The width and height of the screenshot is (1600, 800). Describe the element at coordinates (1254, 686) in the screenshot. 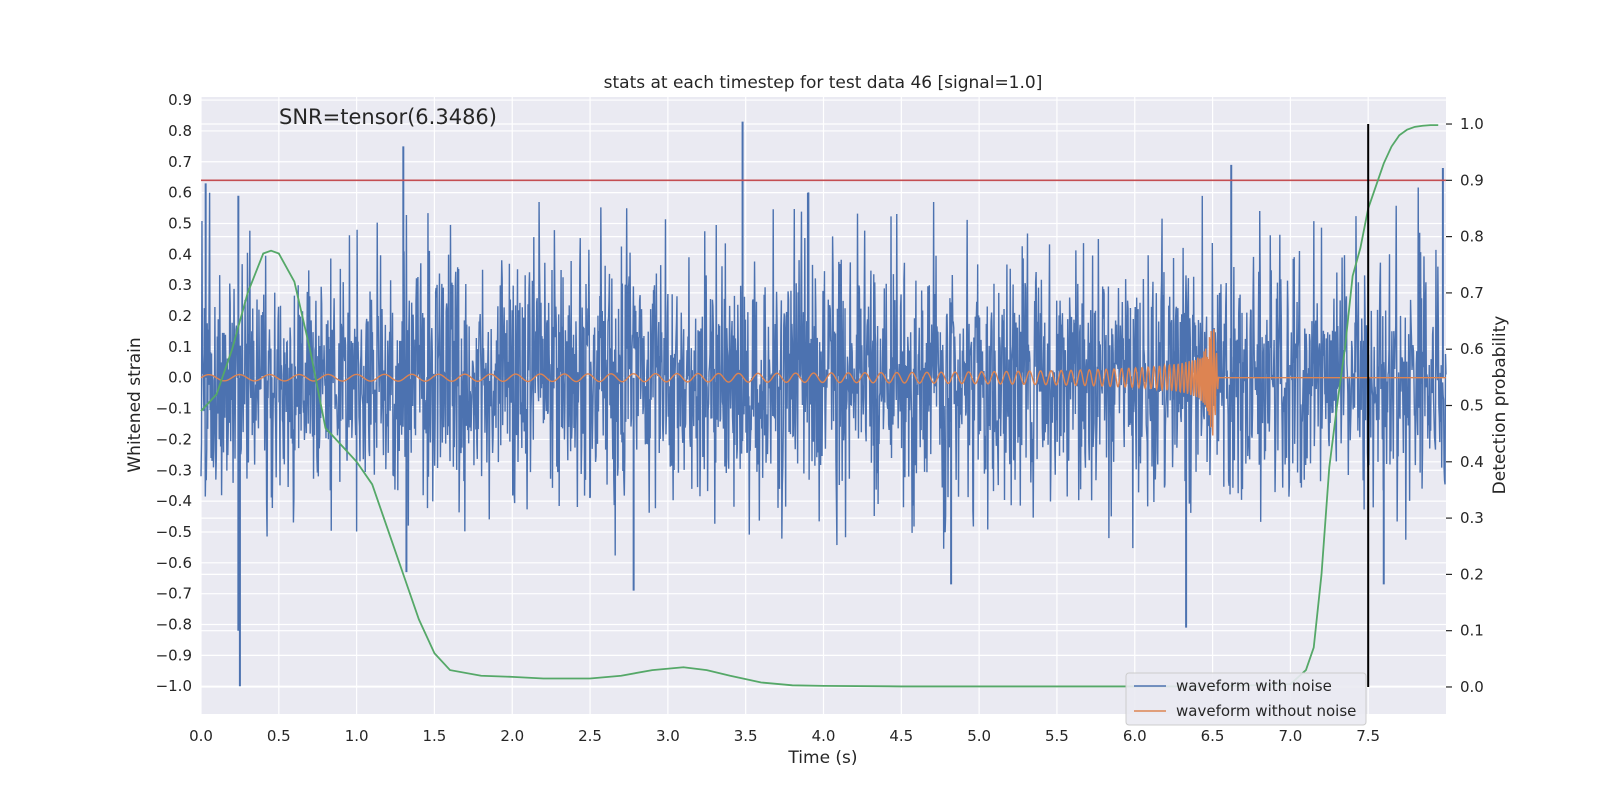

I see `legend-label-noise: waveform with noise` at that location.